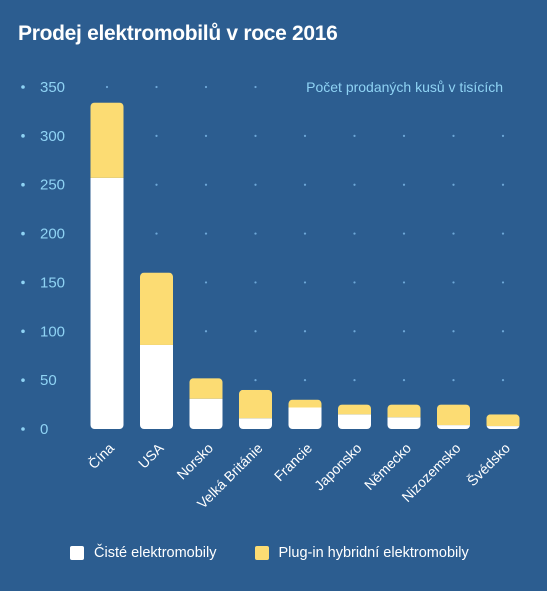  What do you see at coordinates (52, 185) in the screenshot?
I see `y-tick-label: 250` at bounding box center [52, 185].